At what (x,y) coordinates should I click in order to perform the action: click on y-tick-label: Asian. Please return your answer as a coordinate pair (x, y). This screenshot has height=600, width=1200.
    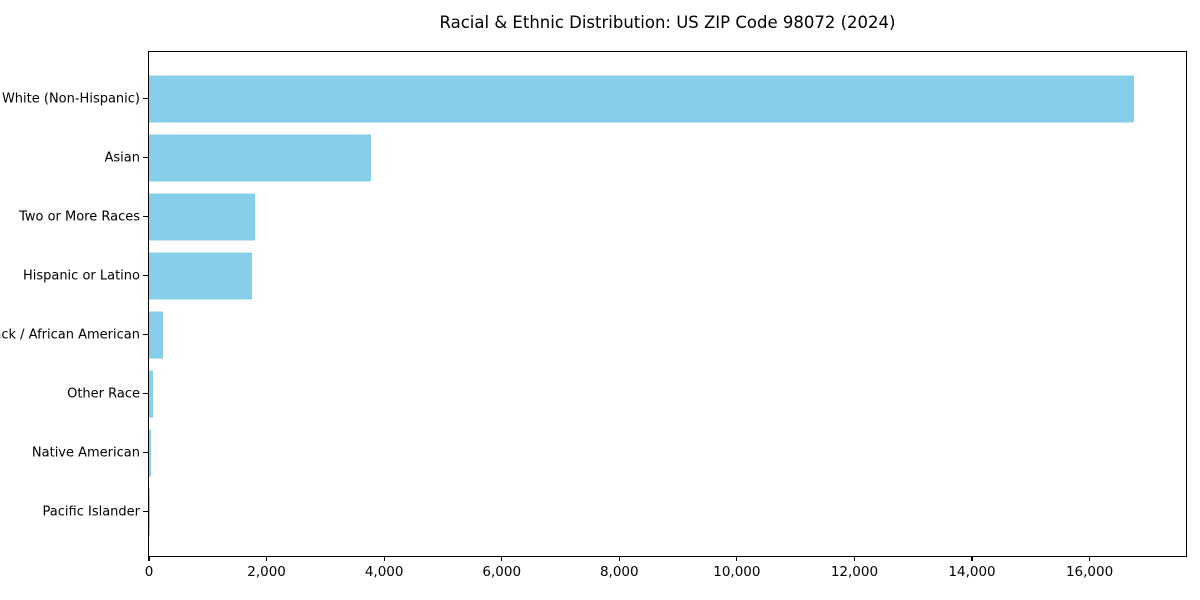
    Looking at the image, I should click on (122, 157).